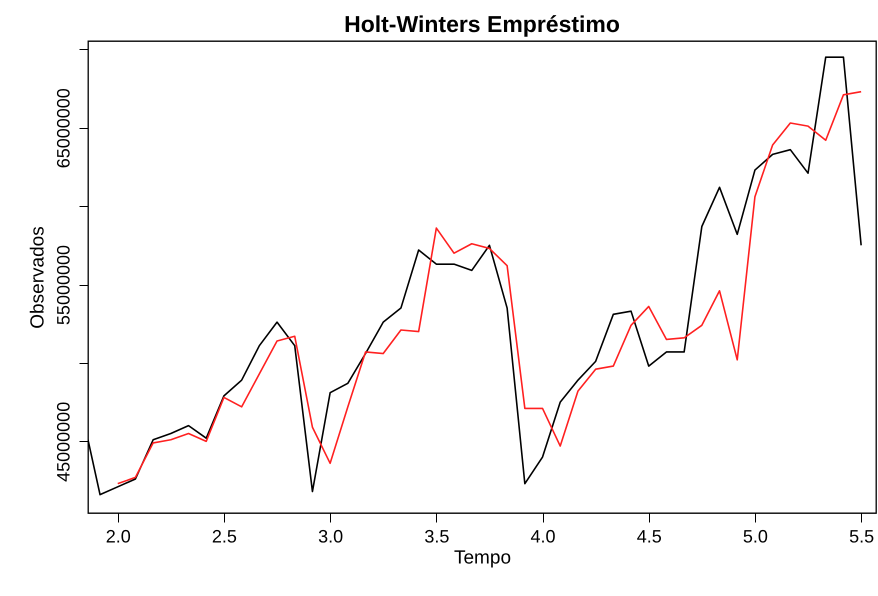  What do you see at coordinates (649, 536) in the screenshot?
I see `x-tick-label: 4.5` at bounding box center [649, 536].